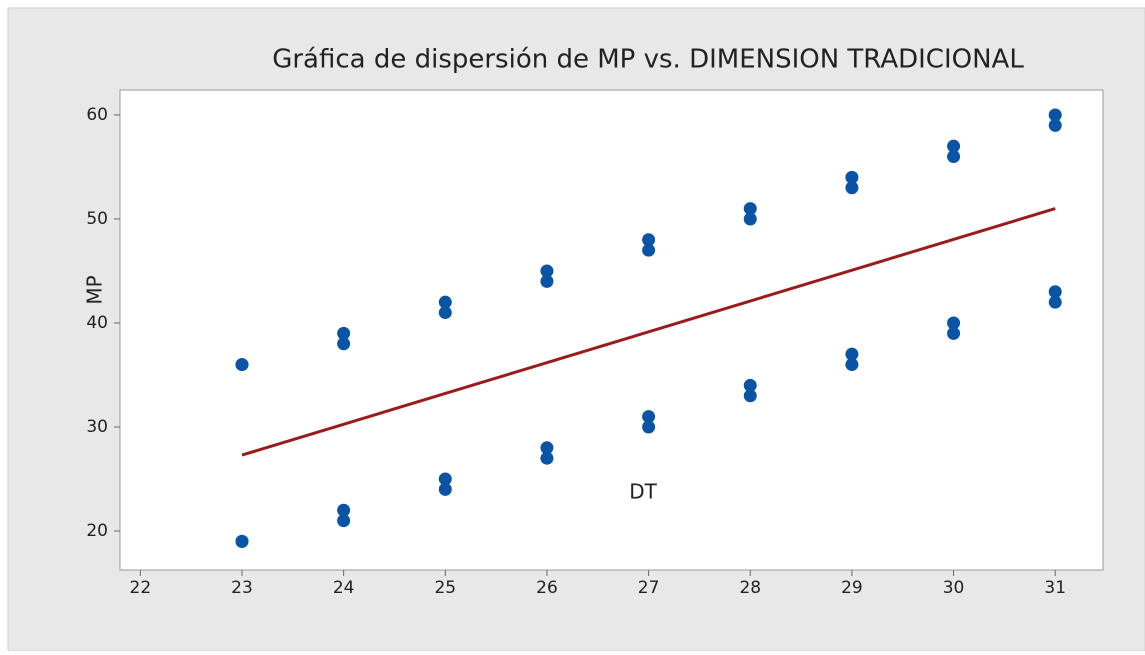 This screenshot has height=655, width=1145. Describe the element at coordinates (750, 588) in the screenshot. I see `x-tick-label: 28` at that location.